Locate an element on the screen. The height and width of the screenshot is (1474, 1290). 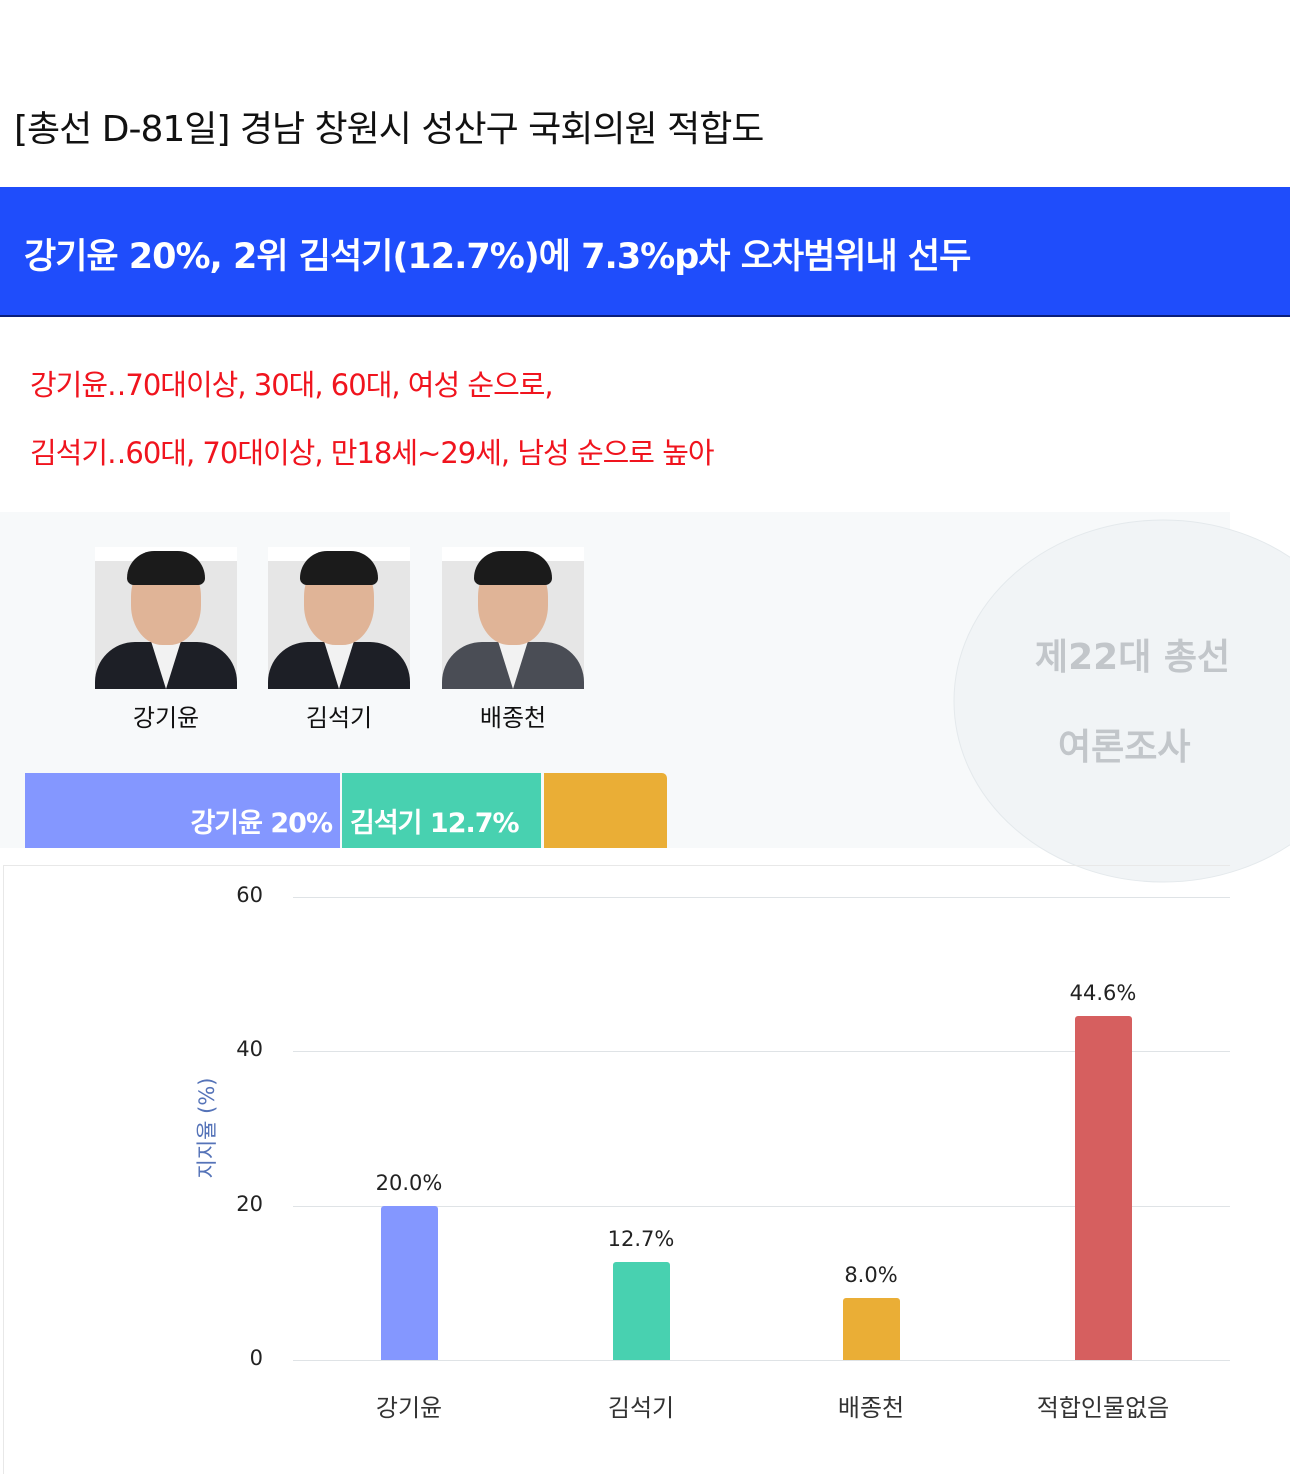
subtitle-line-2: 김석기‥60대, 70대이상, 만18세~29세, 남성 순으로 높아 is located at coordinates (372, 453).